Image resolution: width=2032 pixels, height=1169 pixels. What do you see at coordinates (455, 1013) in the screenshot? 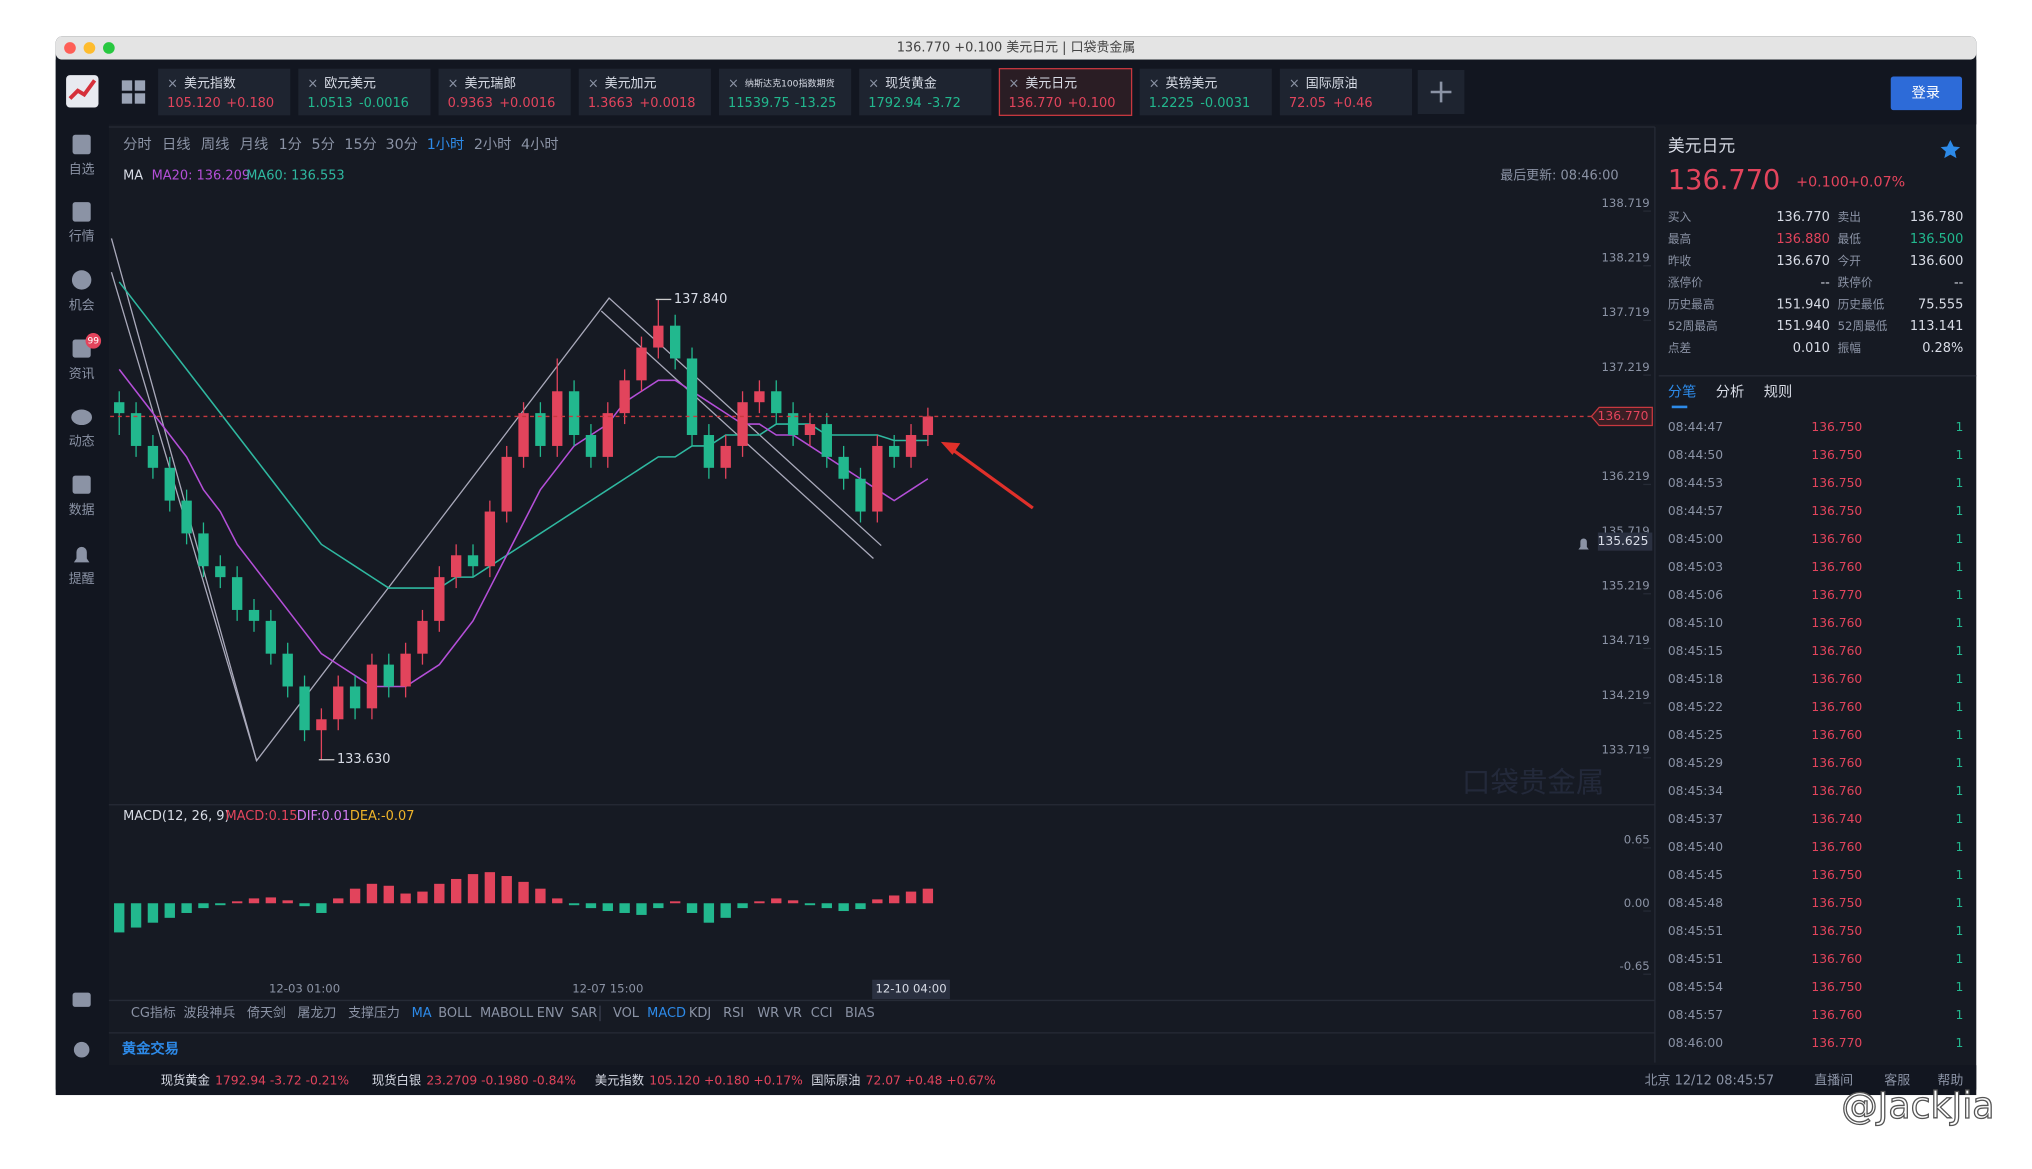
I see `indicator: BOLL` at bounding box center [455, 1013].